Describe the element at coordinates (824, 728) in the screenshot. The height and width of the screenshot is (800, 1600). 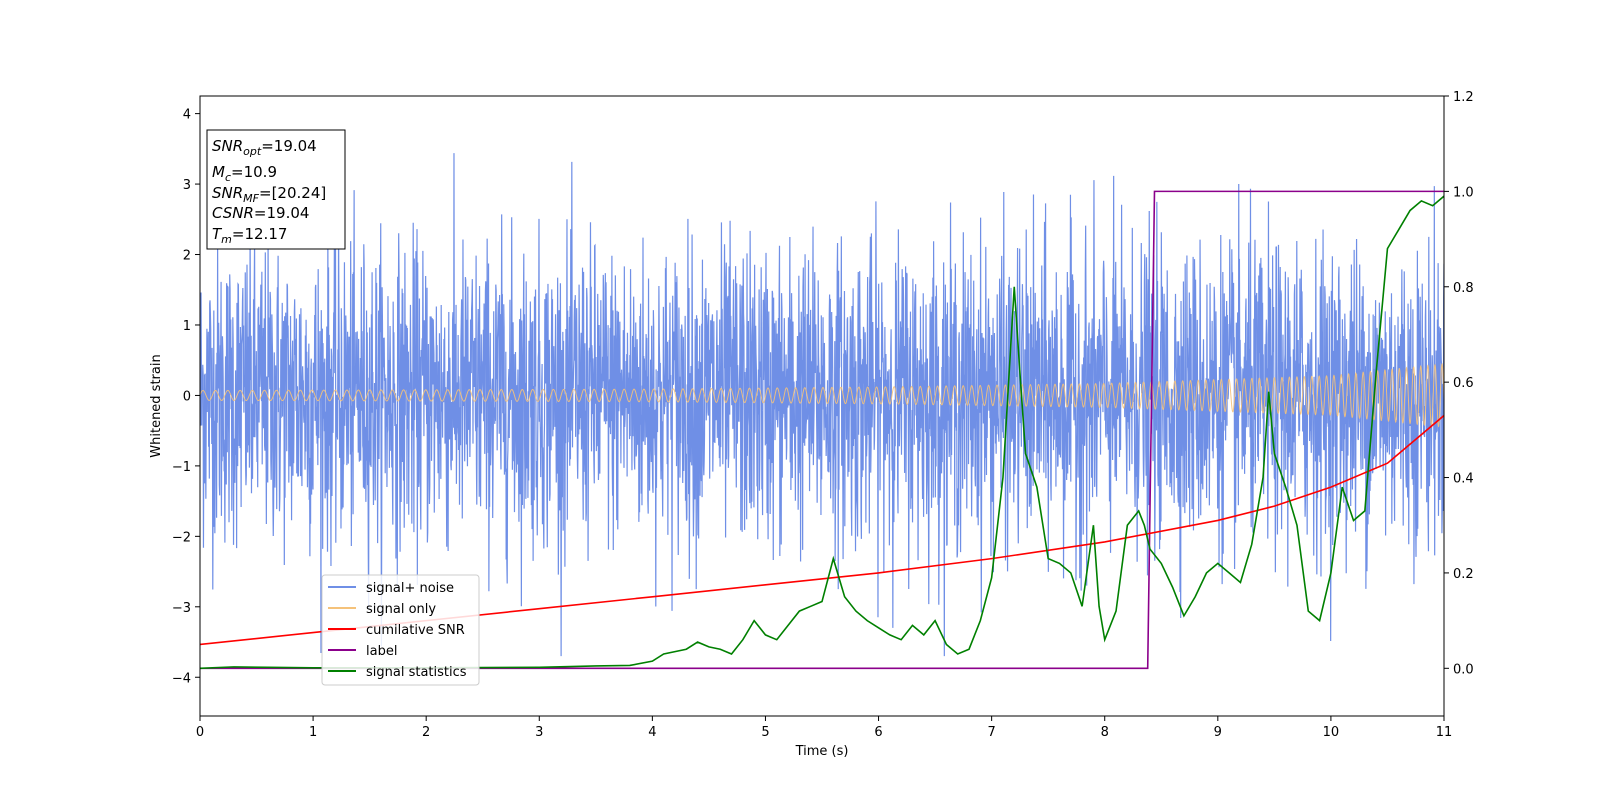
I see `x-axis-ticks: 0 1 2 3 4 5 6 7 8 9 10 11` at that location.